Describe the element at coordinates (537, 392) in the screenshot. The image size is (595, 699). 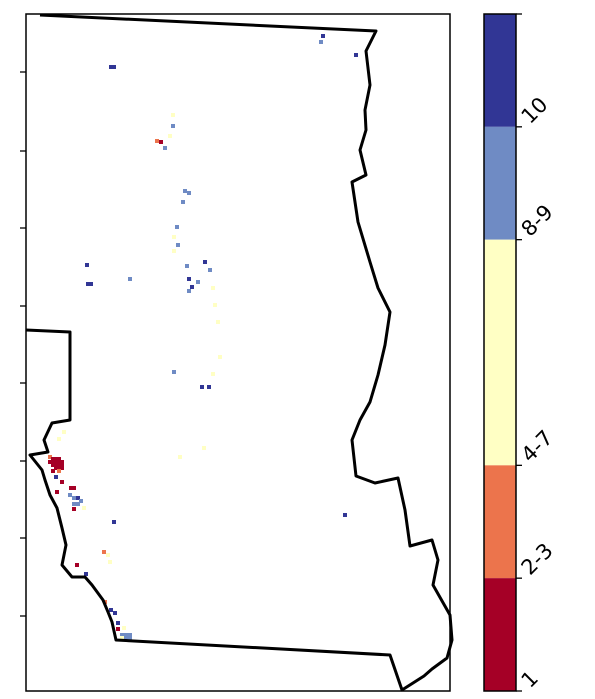
I see `colorbar-labels: 10 8-9 4-7 2-3 1` at that location.